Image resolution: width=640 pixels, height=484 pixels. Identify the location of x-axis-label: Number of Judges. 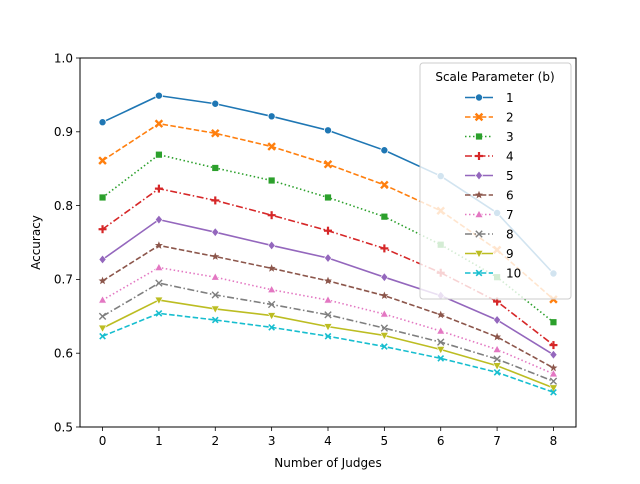
(327, 463).